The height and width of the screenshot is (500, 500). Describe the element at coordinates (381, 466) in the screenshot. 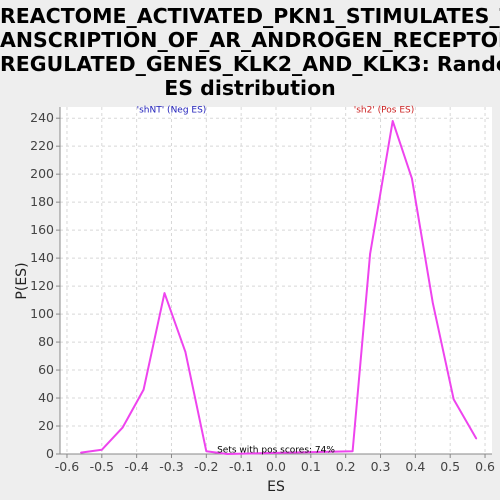

I see `x-tick-label: 0.3` at that location.